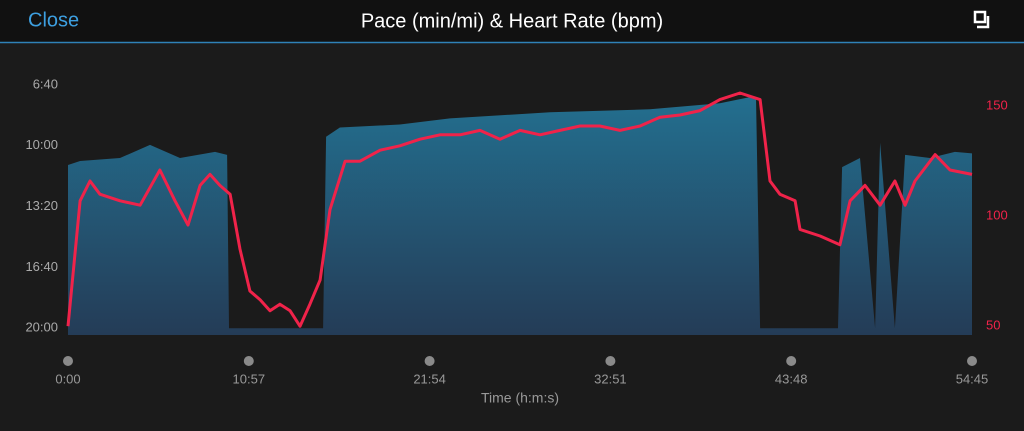 The image size is (1024, 431). I want to click on x-tick-label: 32:51, so click(610, 378).